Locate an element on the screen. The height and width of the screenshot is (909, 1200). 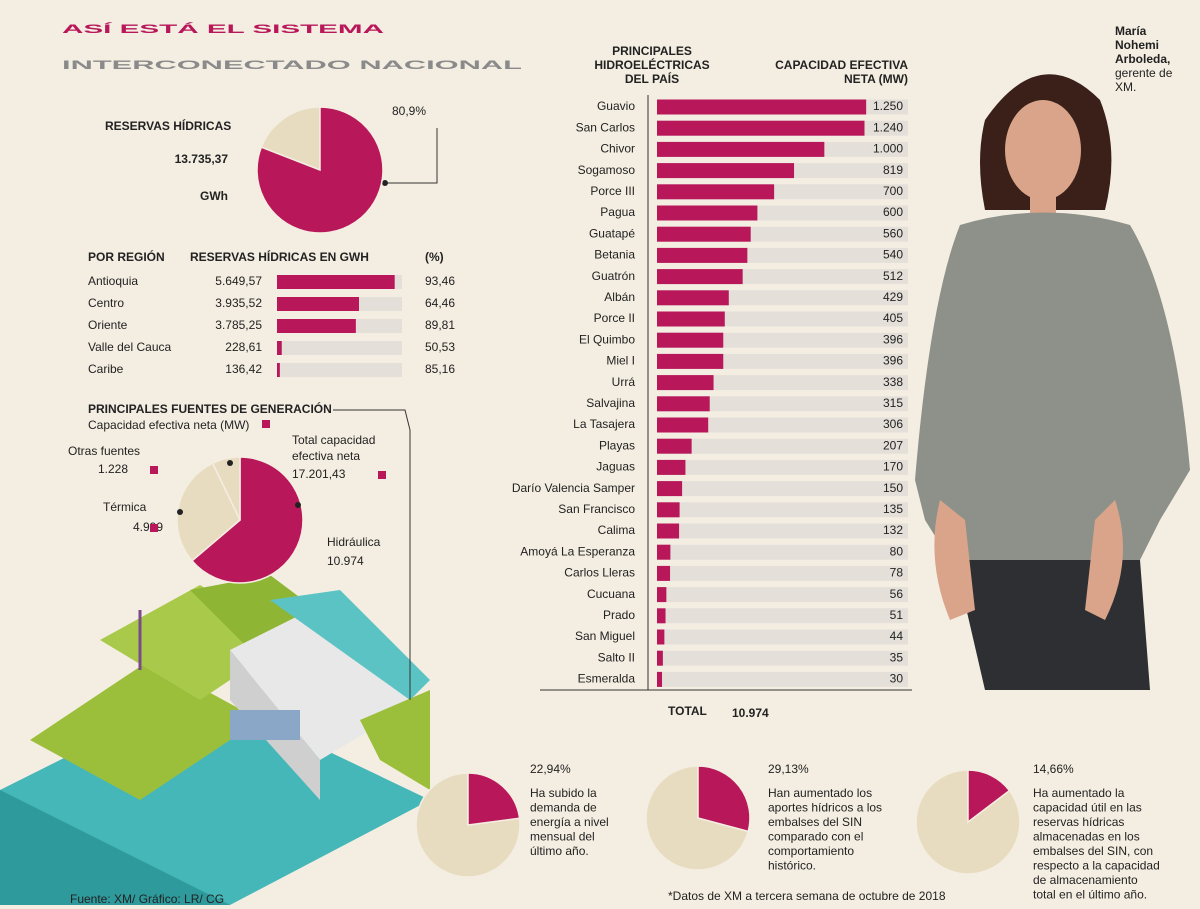
stat-text: comportamiento is located at coordinates (811, 851).